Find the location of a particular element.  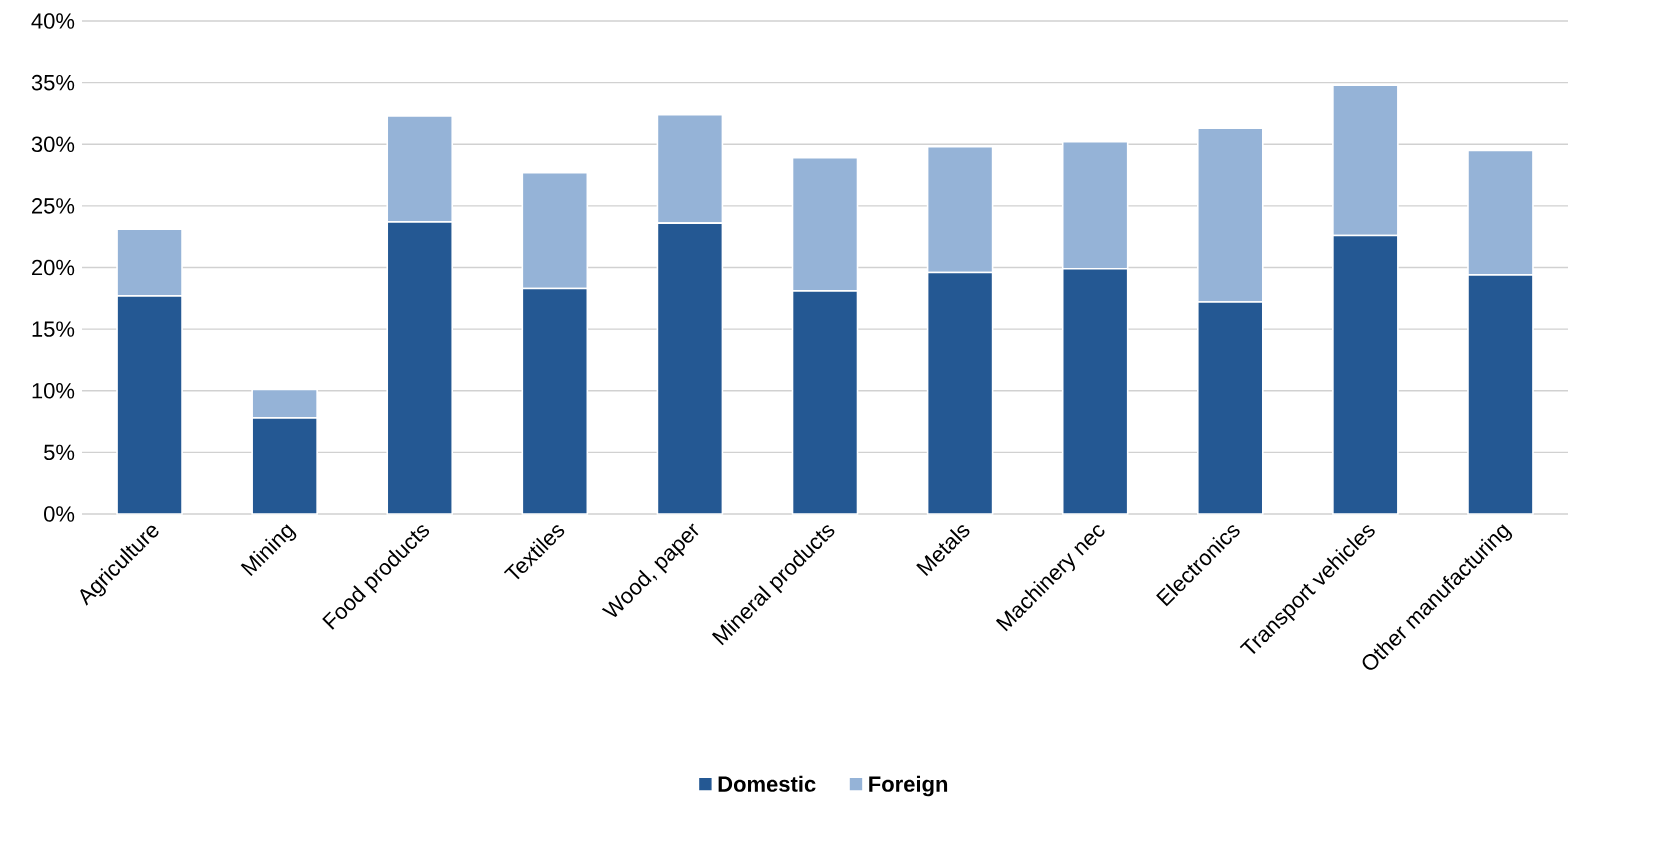

legend-label: Foreign is located at coordinates (908, 786).